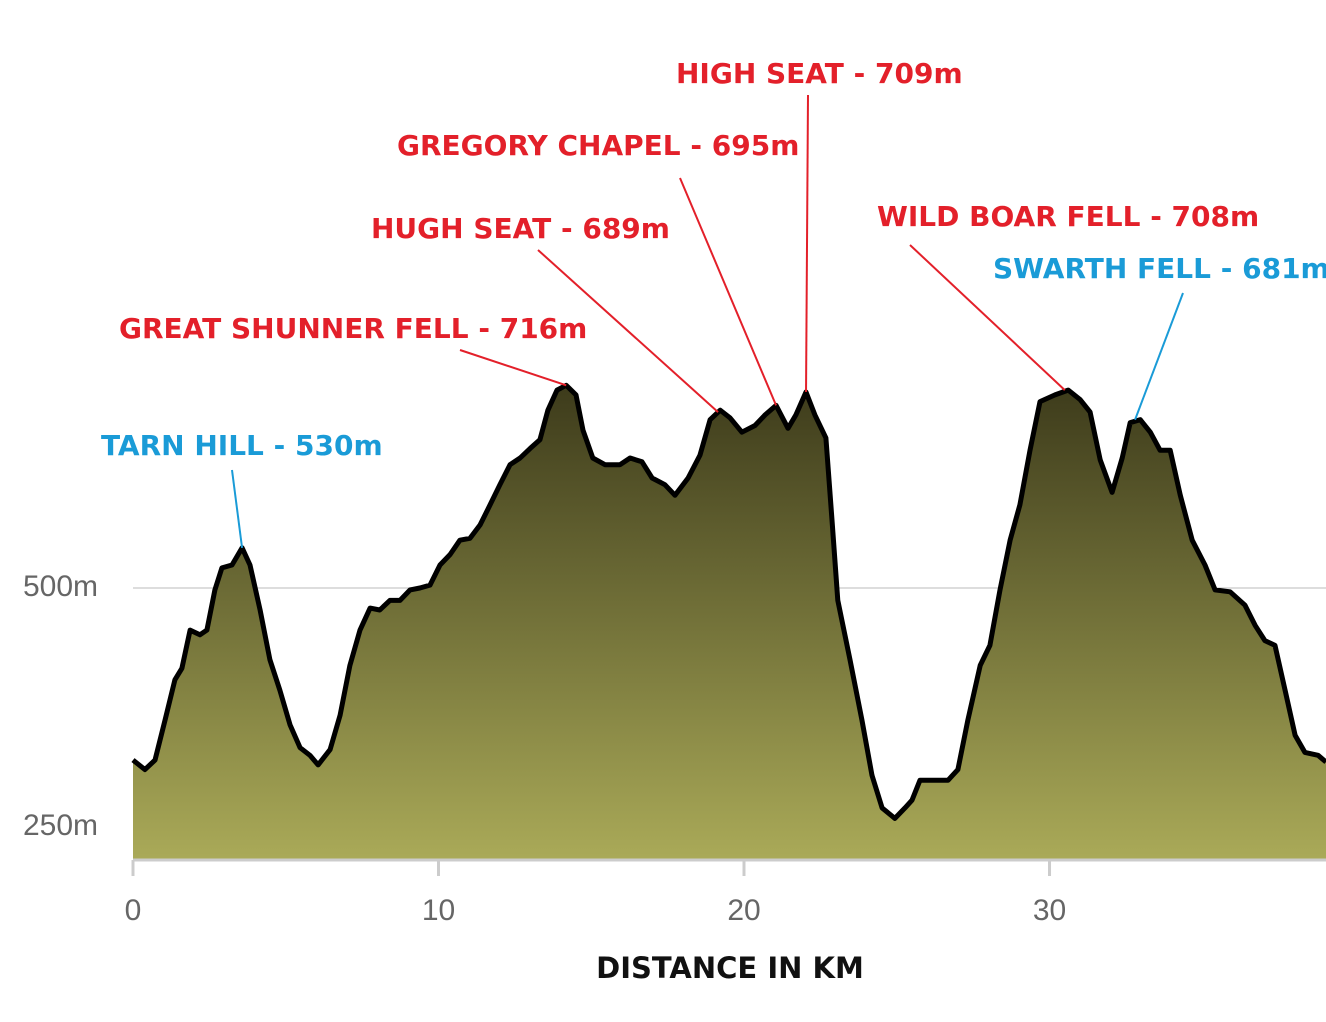 Image resolution: width=1326 pixels, height=1022 pixels. What do you see at coordinates (1159, 268) in the screenshot?
I see `annotation-label: SWARTH FELL - 681m` at bounding box center [1159, 268].